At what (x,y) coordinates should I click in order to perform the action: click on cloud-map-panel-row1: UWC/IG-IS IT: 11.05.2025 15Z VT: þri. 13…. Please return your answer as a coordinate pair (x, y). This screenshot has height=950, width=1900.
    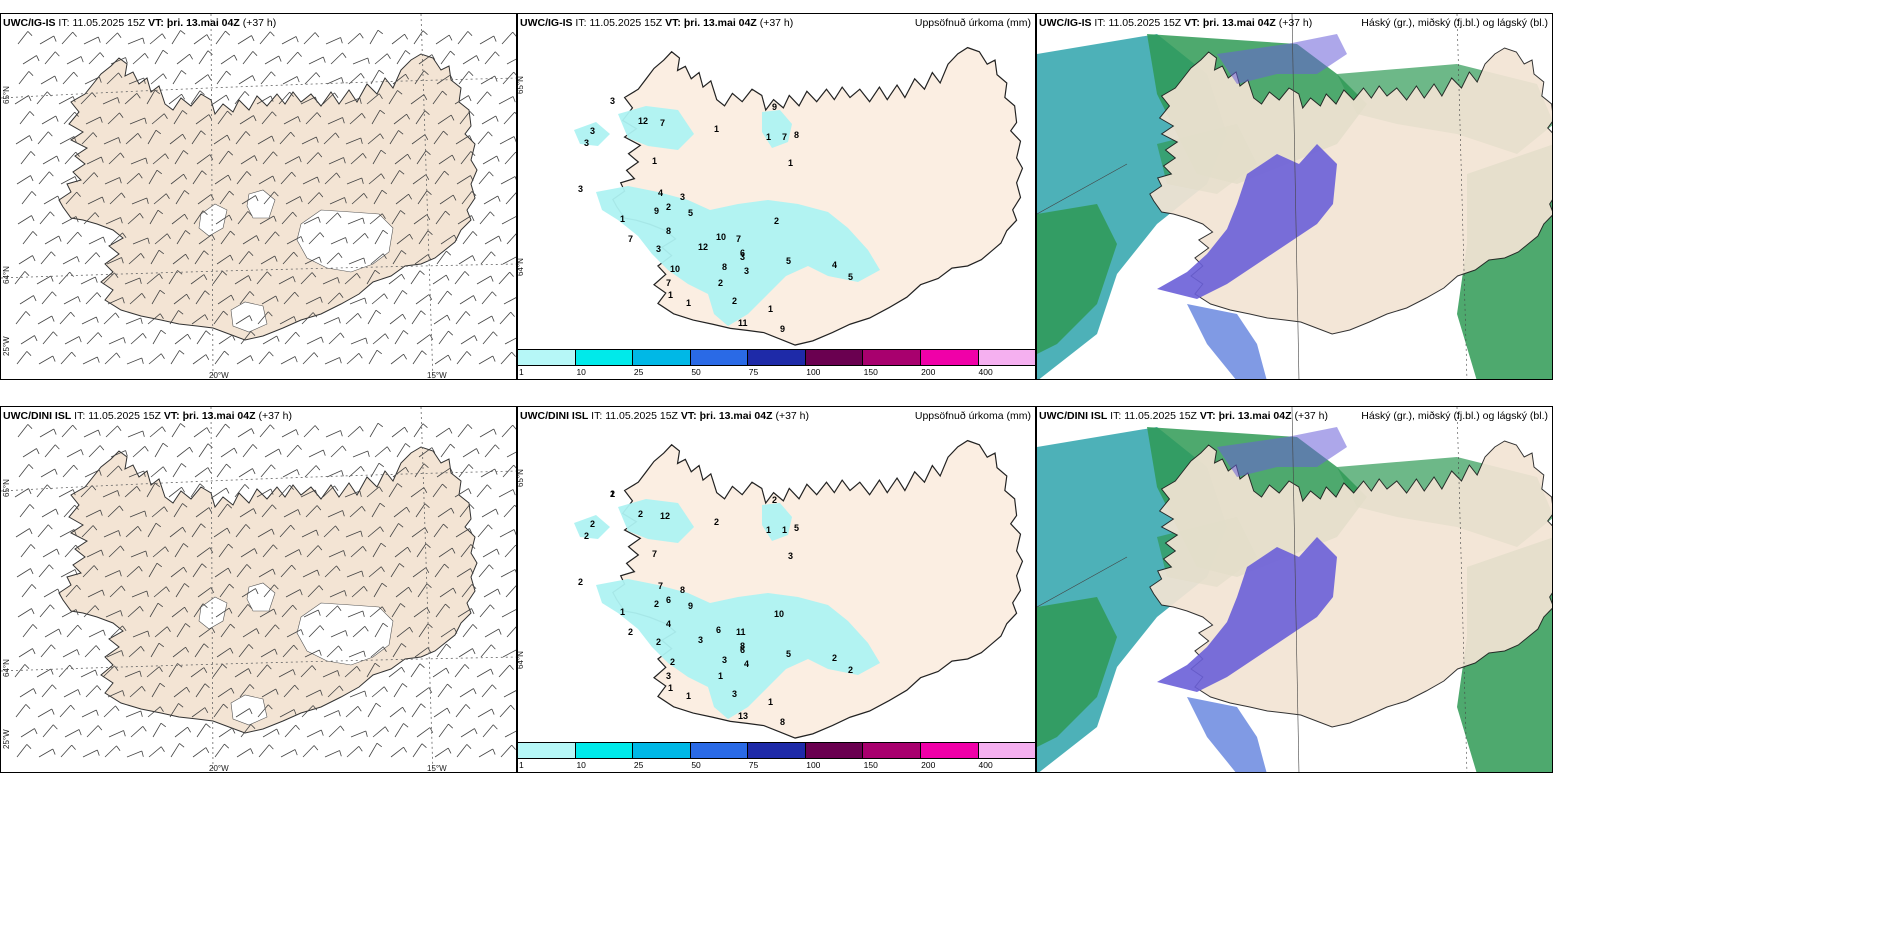
    Looking at the image, I should click on (1294, 196).